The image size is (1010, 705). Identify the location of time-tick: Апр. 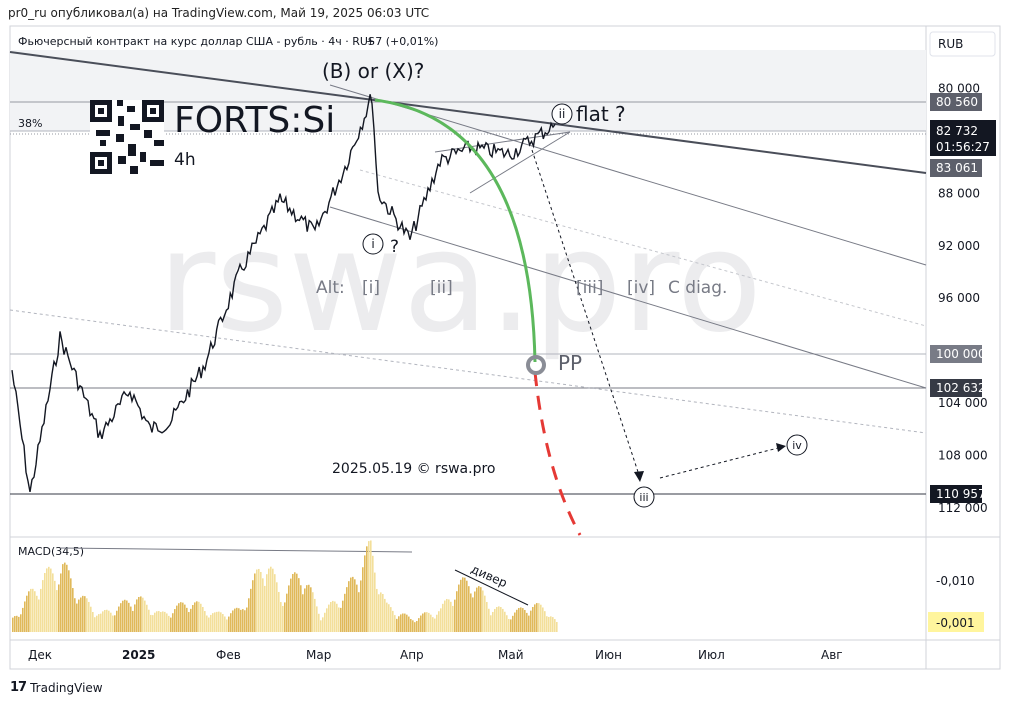
(412, 655).